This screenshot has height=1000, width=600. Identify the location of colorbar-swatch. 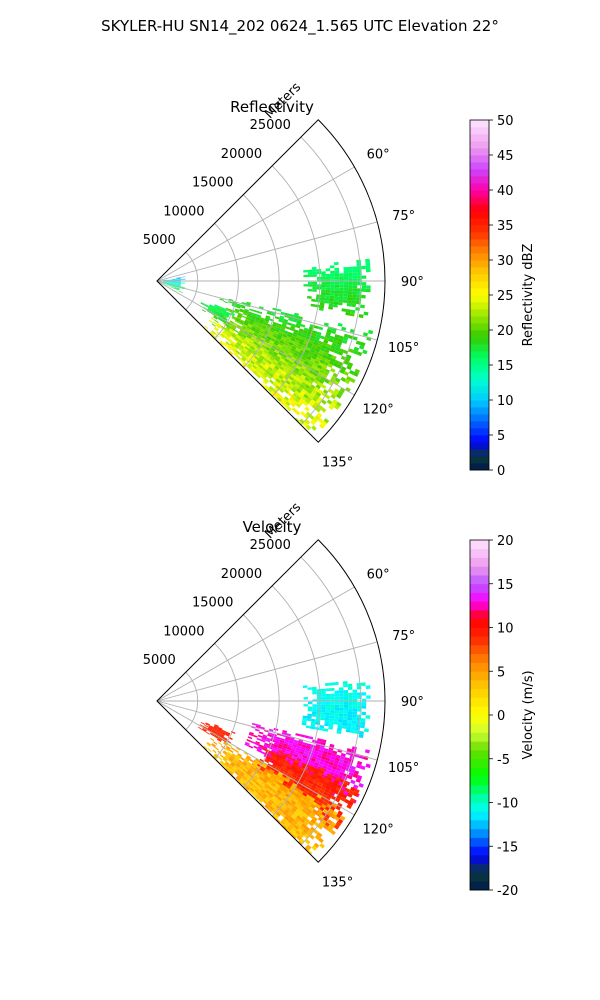
(479, 390).